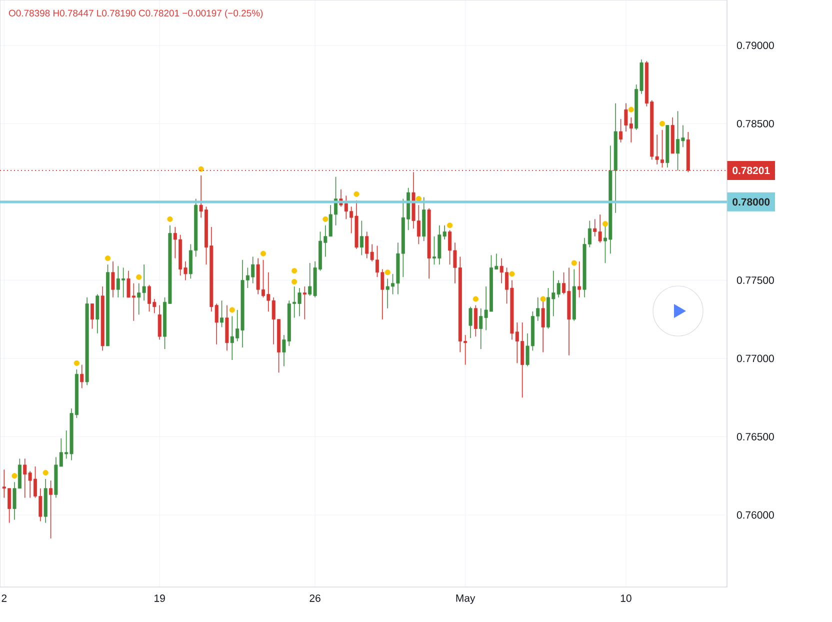  Describe the element at coordinates (755, 124) in the screenshot. I see `y-tick-label: 0.78500` at that location.